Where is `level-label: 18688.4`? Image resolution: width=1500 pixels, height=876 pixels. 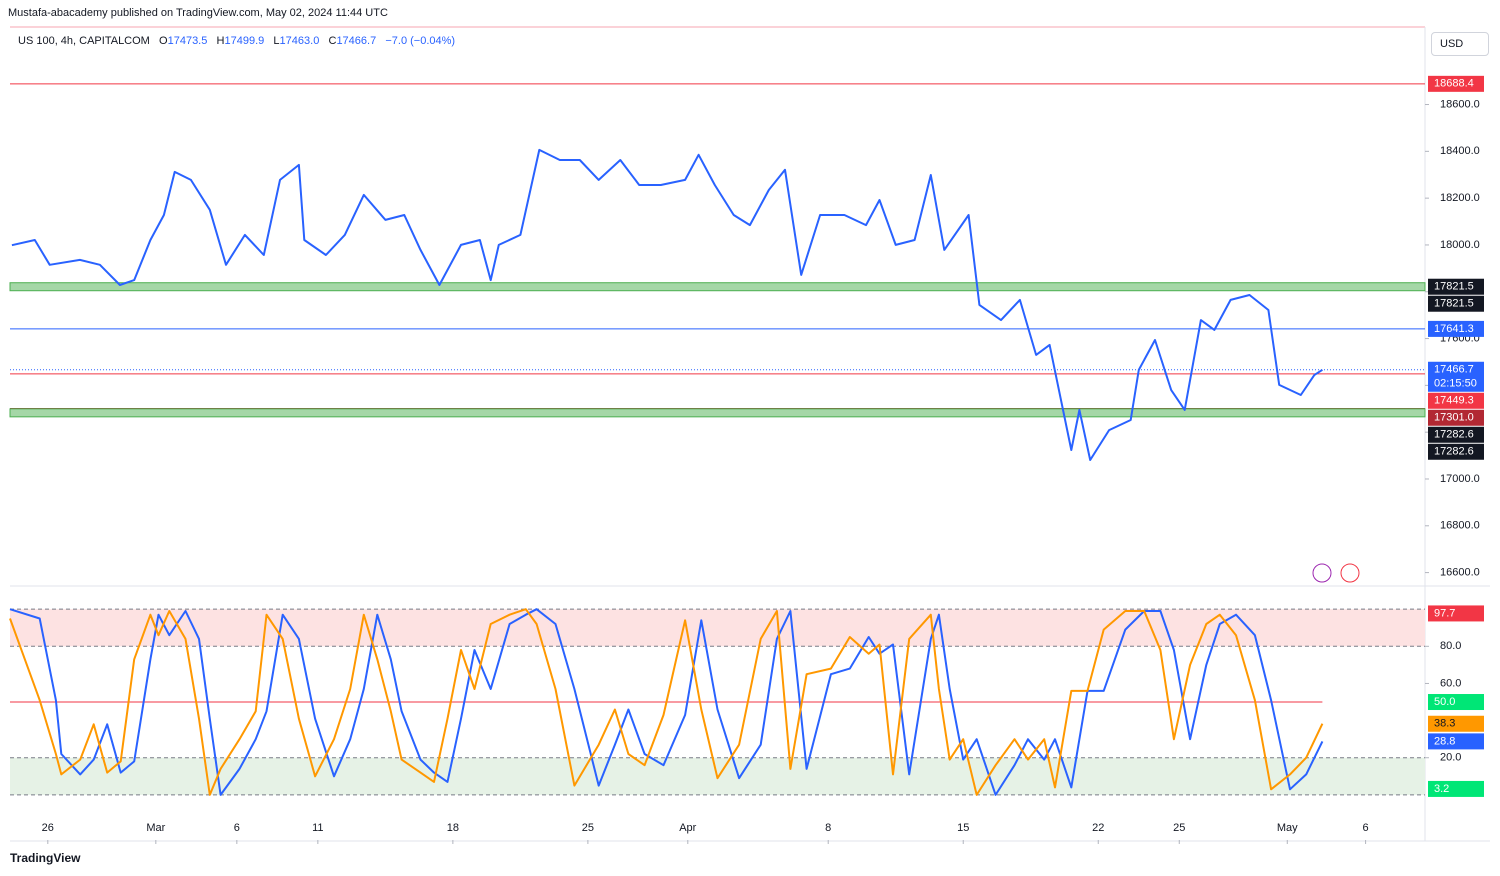 level-label: 18688.4 is located at coordinates (1454, 84).